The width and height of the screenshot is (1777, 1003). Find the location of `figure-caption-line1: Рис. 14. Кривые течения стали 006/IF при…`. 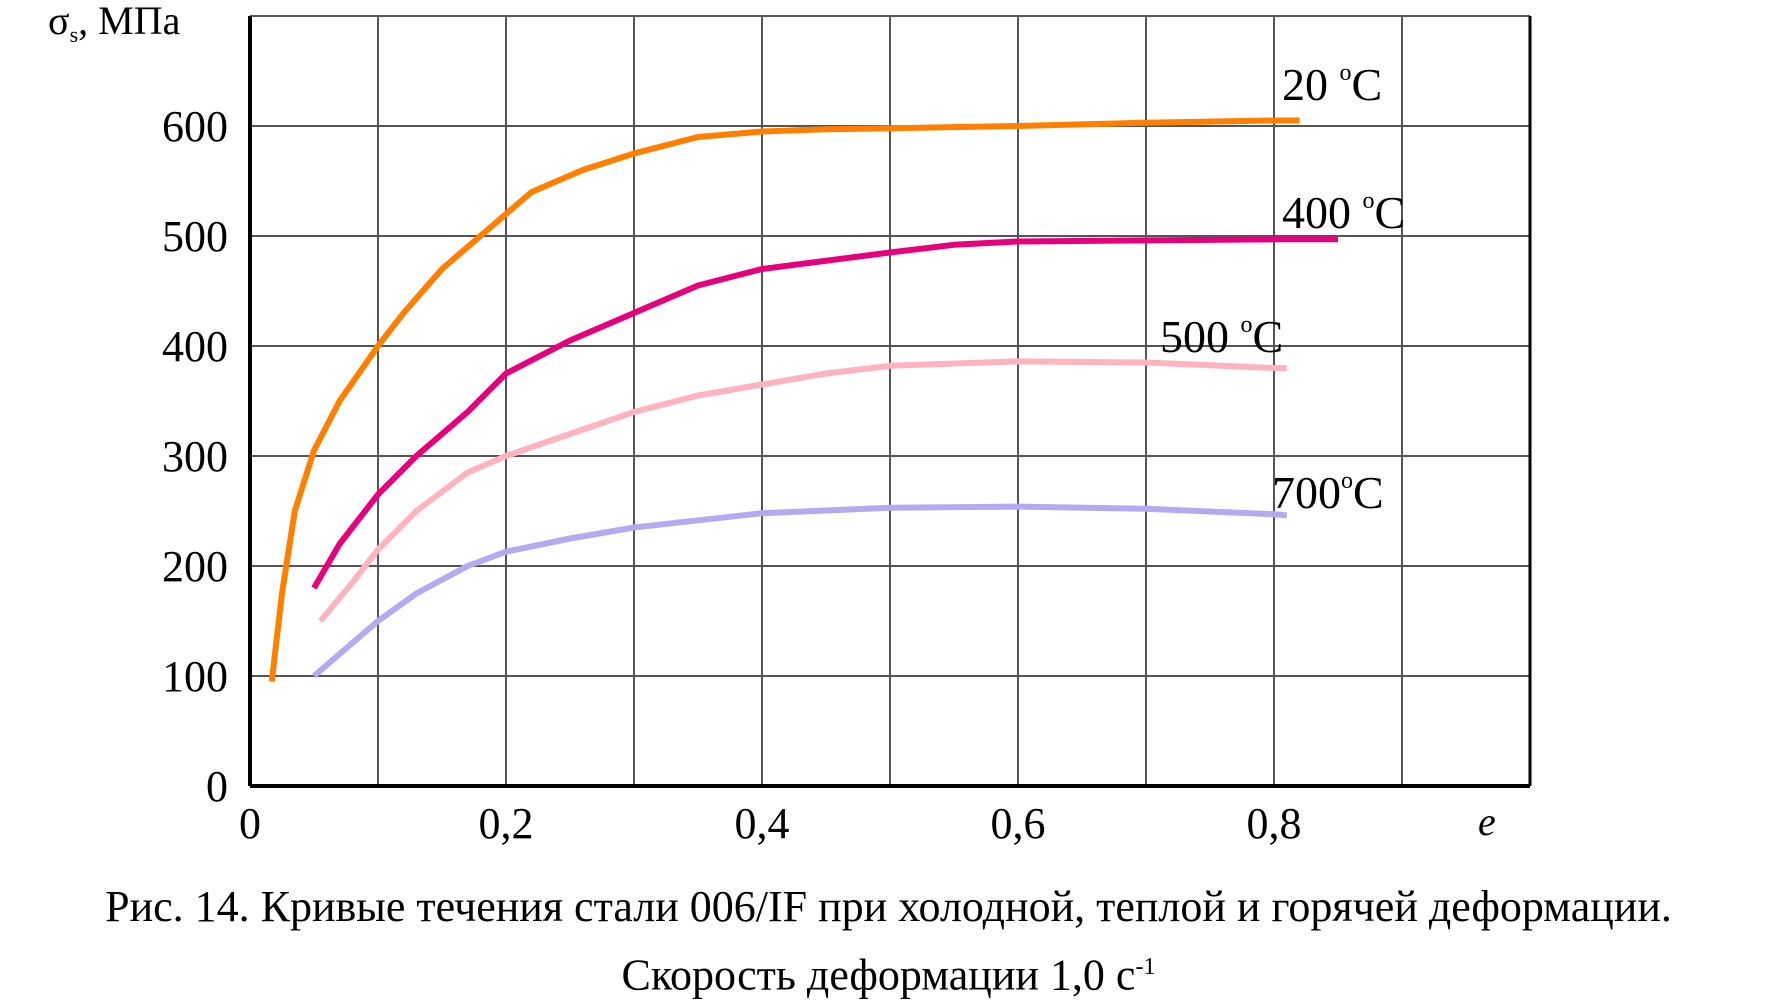

figure-caption-line1: Рис. 14. Кривые течения стали 006/IF при… is located at coordinates (888, 906).